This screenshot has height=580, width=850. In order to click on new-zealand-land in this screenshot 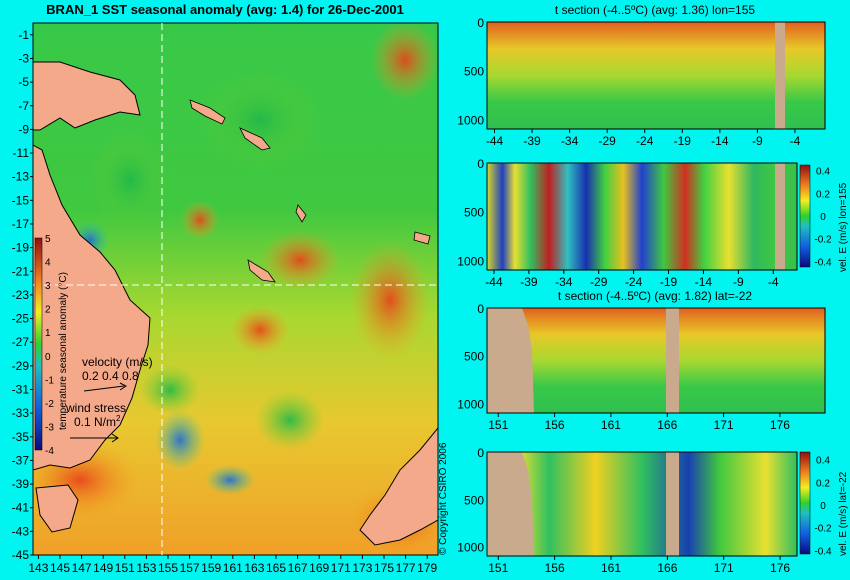, I will do `click(398, 486)`.